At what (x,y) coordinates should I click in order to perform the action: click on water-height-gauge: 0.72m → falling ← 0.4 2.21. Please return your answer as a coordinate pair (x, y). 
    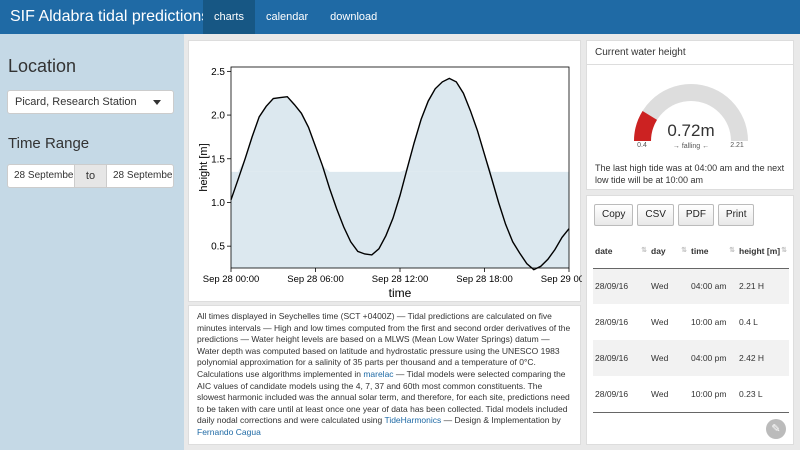
    Looking at the image, I should click on (691, 117).